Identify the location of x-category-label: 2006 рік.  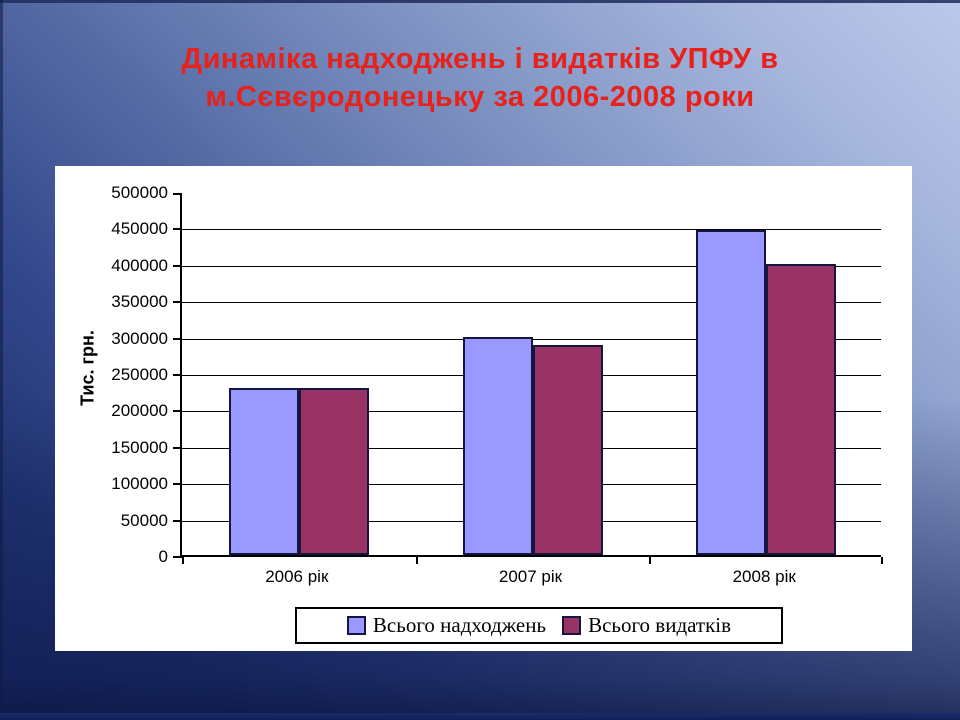
(297, 576).